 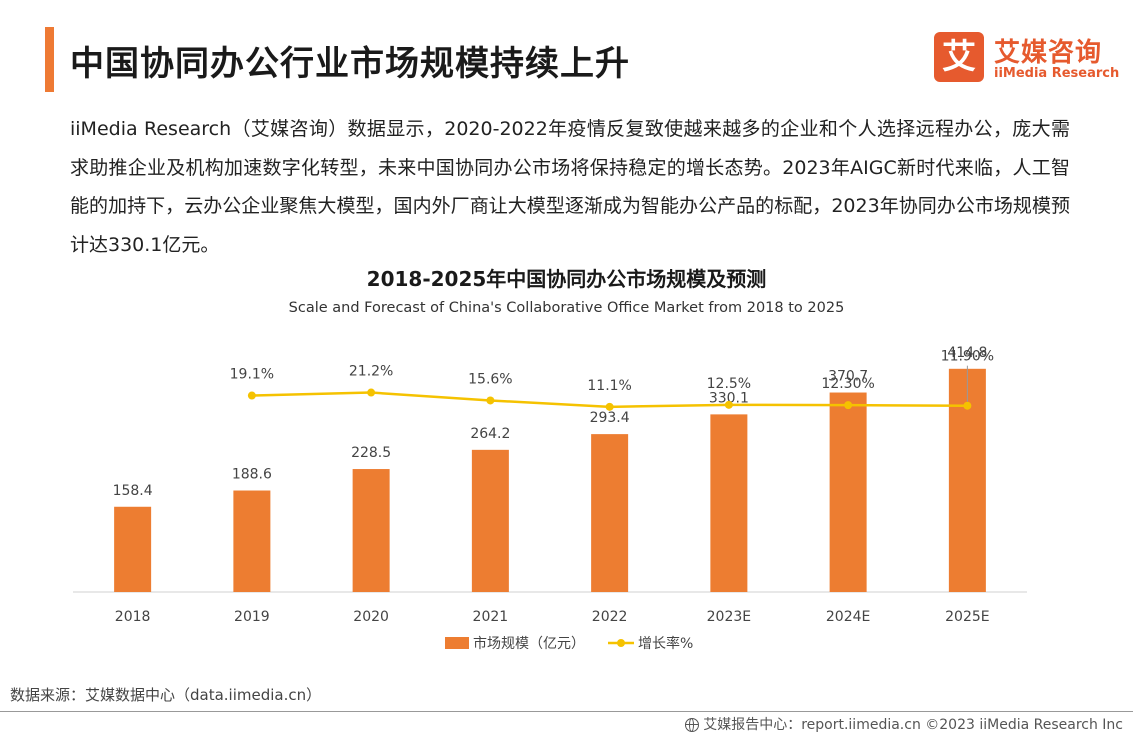 What do you see at coordinates (967, 353) in the screenshot?
I see `bar-label-2025E: 414.8` at bounding box center [967, 353].